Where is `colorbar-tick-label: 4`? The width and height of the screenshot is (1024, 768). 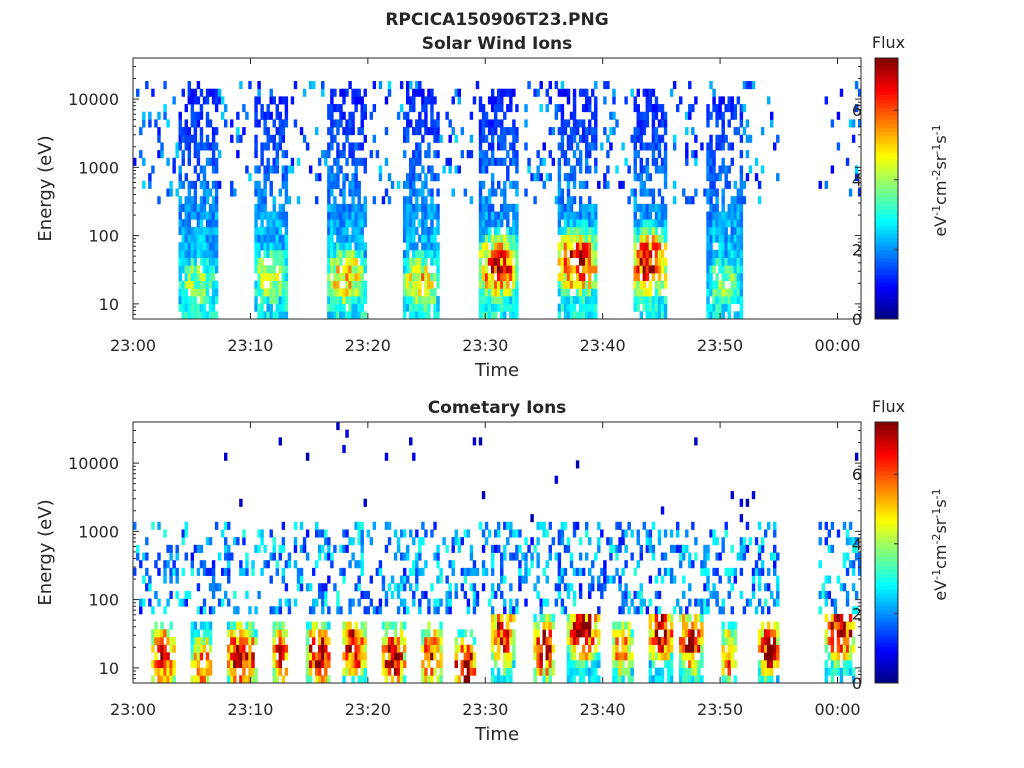
colorbar-tick-label: 4 is located at coordinates (857, 544).